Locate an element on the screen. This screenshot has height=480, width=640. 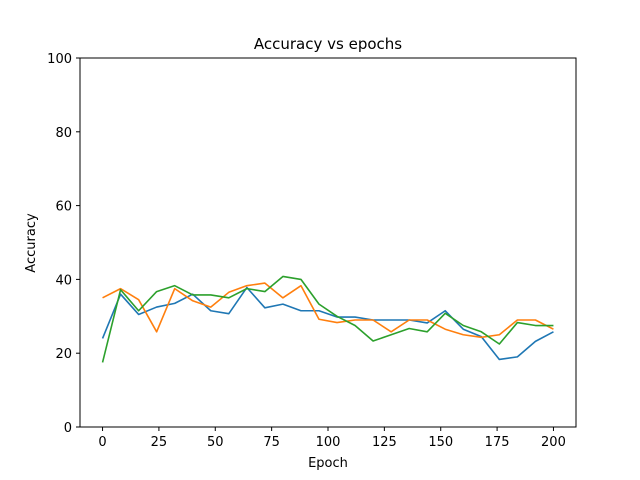
y-tick-label: 0 is located at coordinates (68, 428).